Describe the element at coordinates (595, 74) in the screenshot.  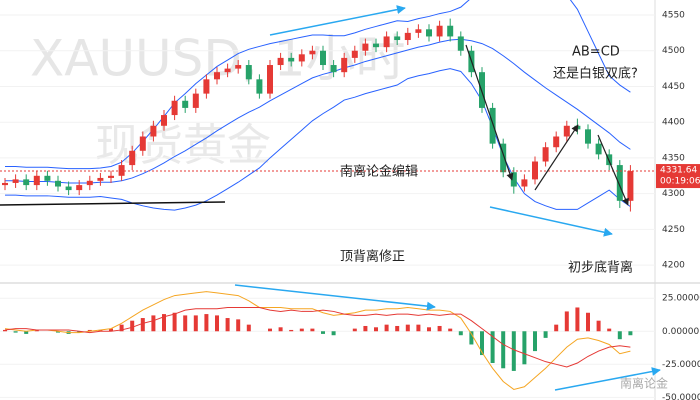
I see `annotation: 还是白银双底?` at that location.